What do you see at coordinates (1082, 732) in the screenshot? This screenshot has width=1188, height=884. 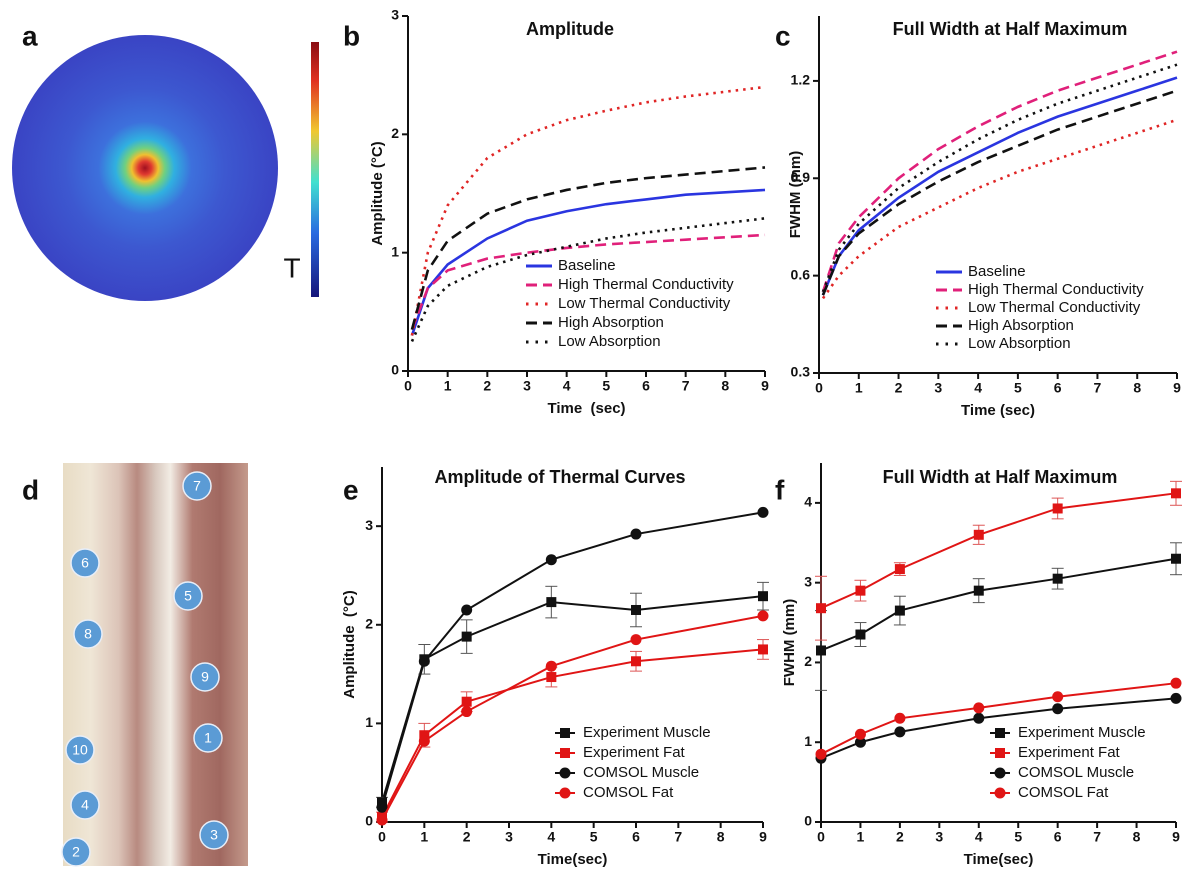 I see `legend-label: Experiment Muscle` at bounding box center [1082, 732].